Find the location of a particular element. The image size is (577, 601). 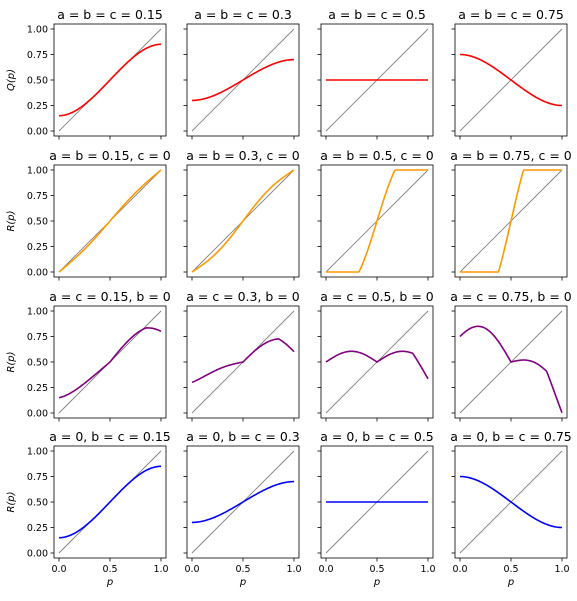

panel-0-1: a = b = c = 0.3 is located at coordinates (241, 73).